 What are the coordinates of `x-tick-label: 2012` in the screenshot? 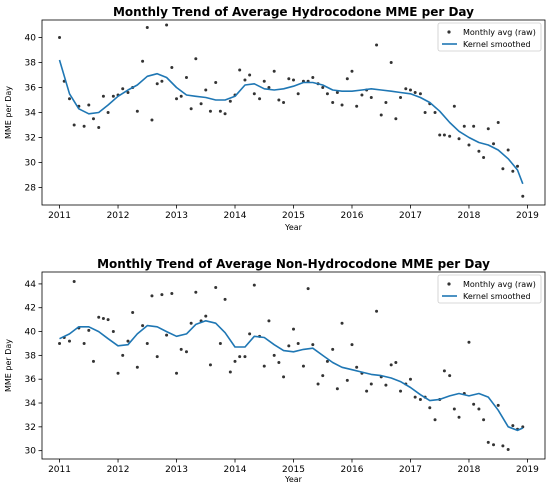 It's located at (118, 470).